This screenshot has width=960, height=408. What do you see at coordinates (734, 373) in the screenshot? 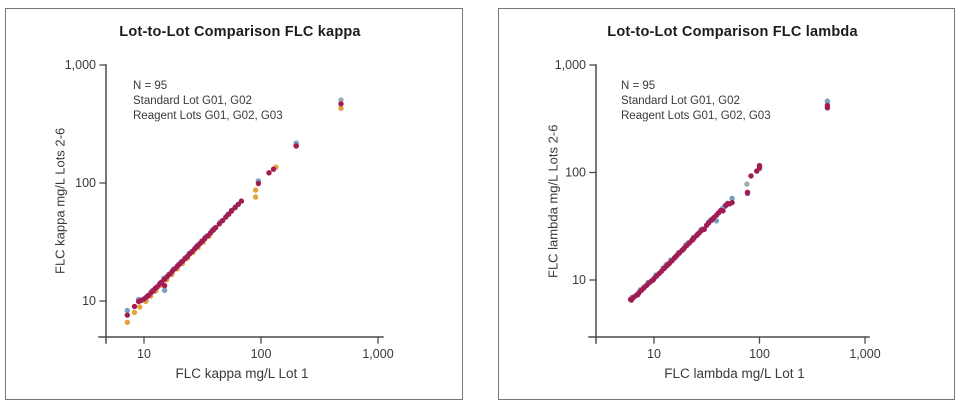
I see `x-axis-label: FLC lambda mg/L Lot 1` at bounding box center [734, 373].